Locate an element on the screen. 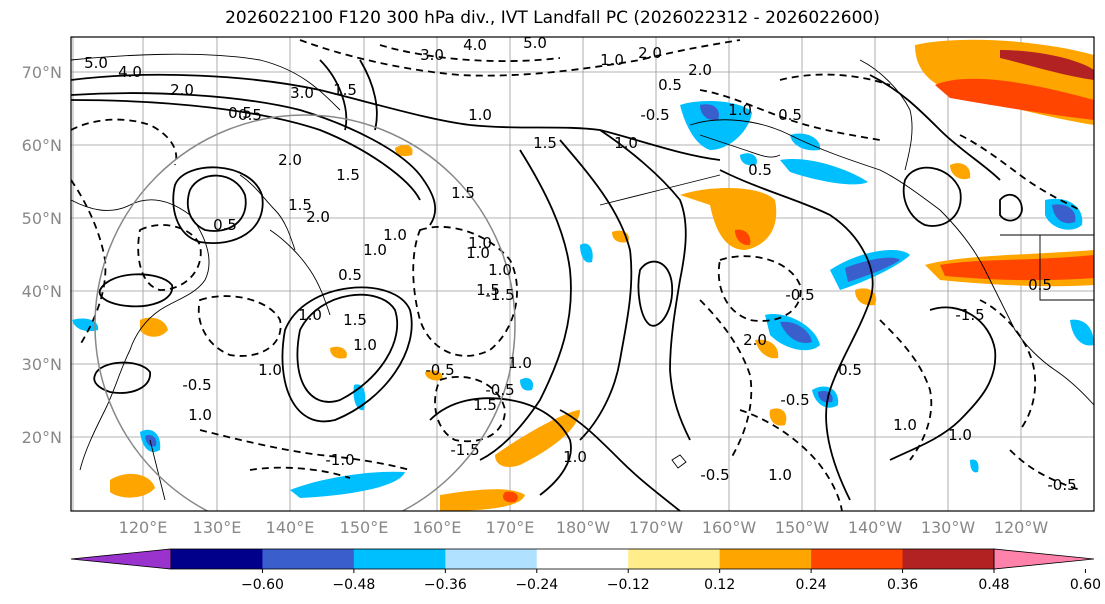 This screenshot has height=604, width=1105. shade-blue-misc5 is located at coordinates (974, 466).